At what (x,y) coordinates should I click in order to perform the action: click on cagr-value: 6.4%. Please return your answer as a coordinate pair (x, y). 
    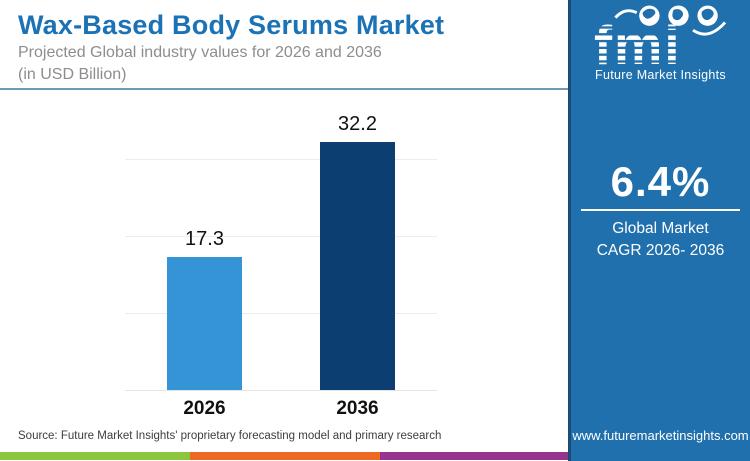
    Looking at the image, I should click on (660, 181).